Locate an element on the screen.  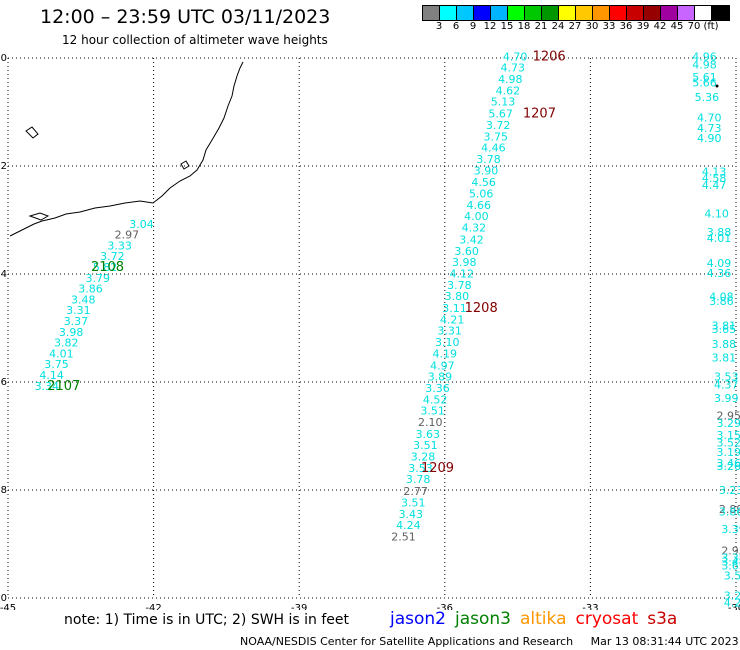
wave-height-value: 4.98 is located at coordinates (704, 64).